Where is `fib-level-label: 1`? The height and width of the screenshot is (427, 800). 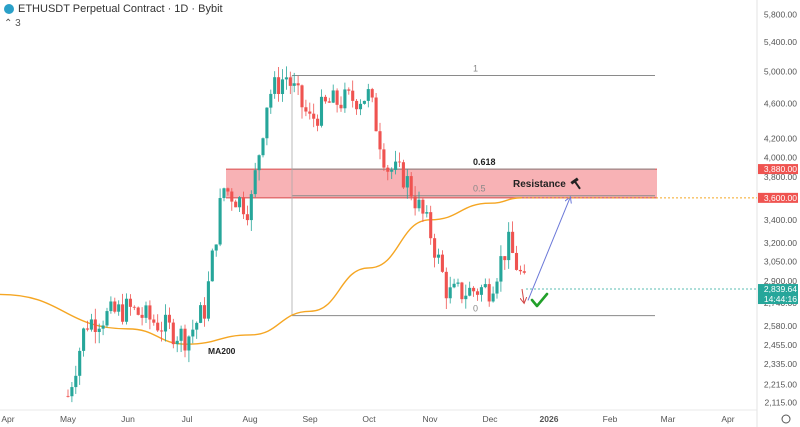 fib-level-label: 1 is located at coordinates (475, 68).